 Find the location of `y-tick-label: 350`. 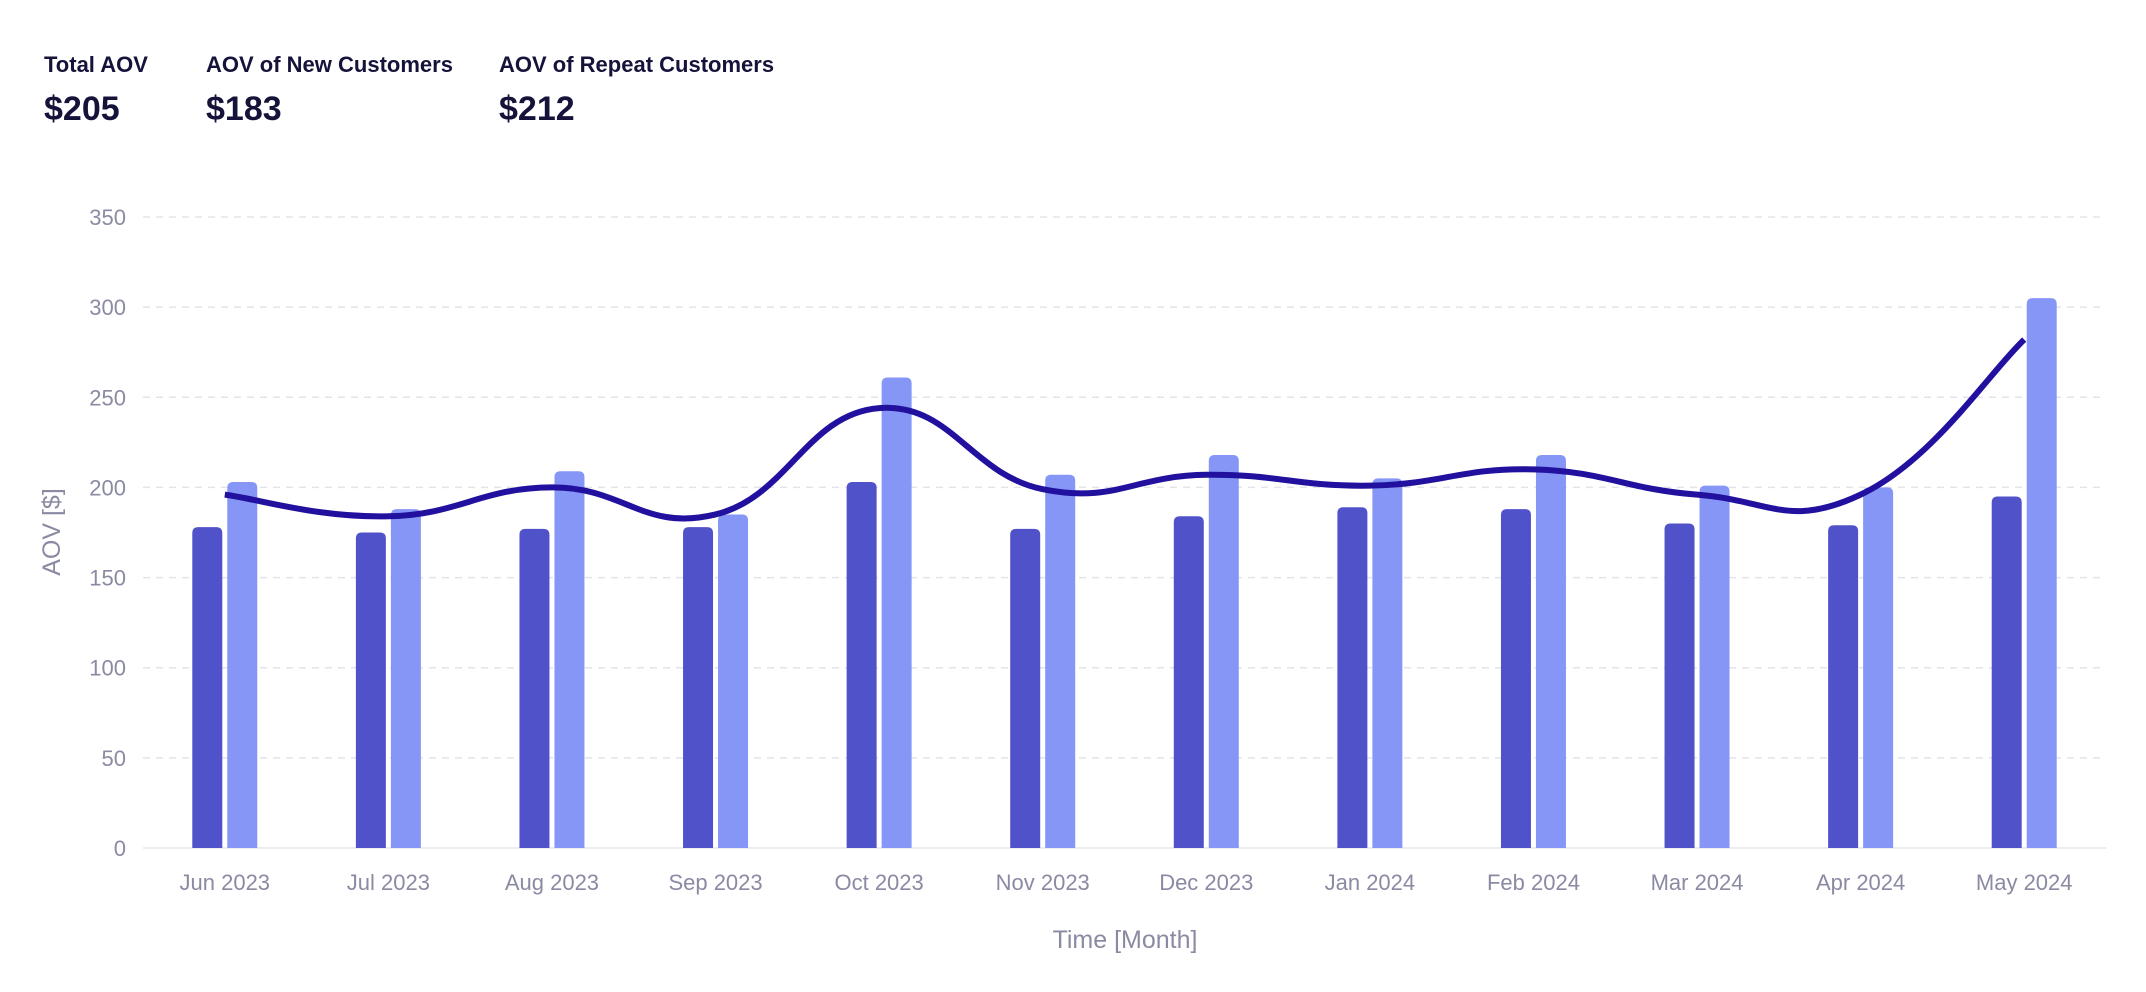

y-tick-label: 350 is located at coordinates (107, 217).